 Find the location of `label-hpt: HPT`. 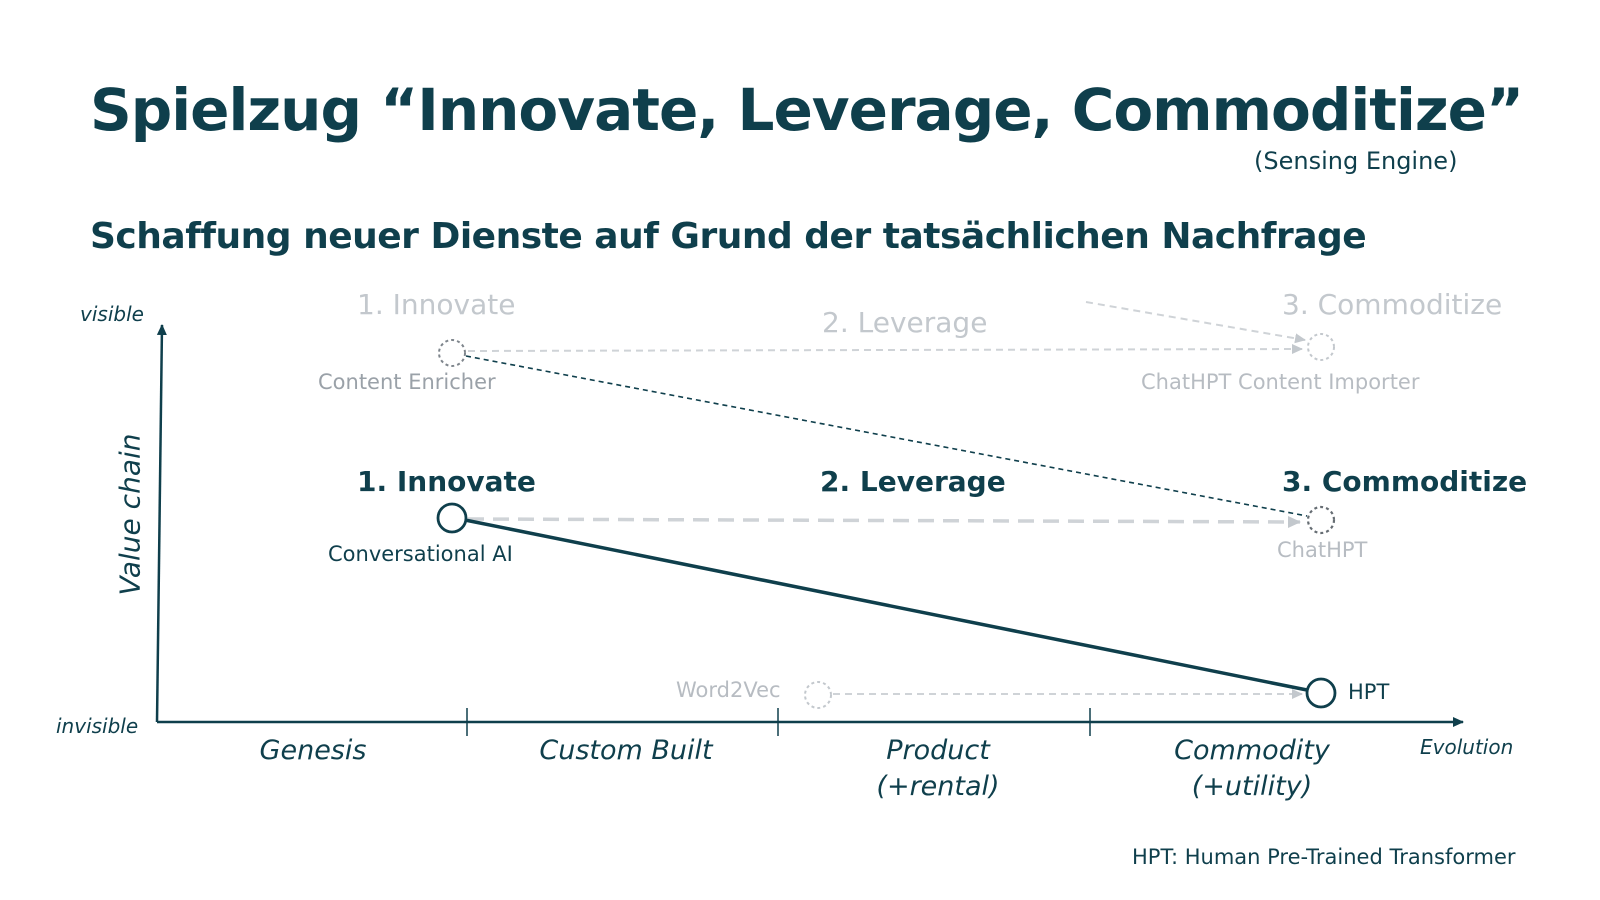

label-hpt: HPT is located at coordinates (1369, 692).